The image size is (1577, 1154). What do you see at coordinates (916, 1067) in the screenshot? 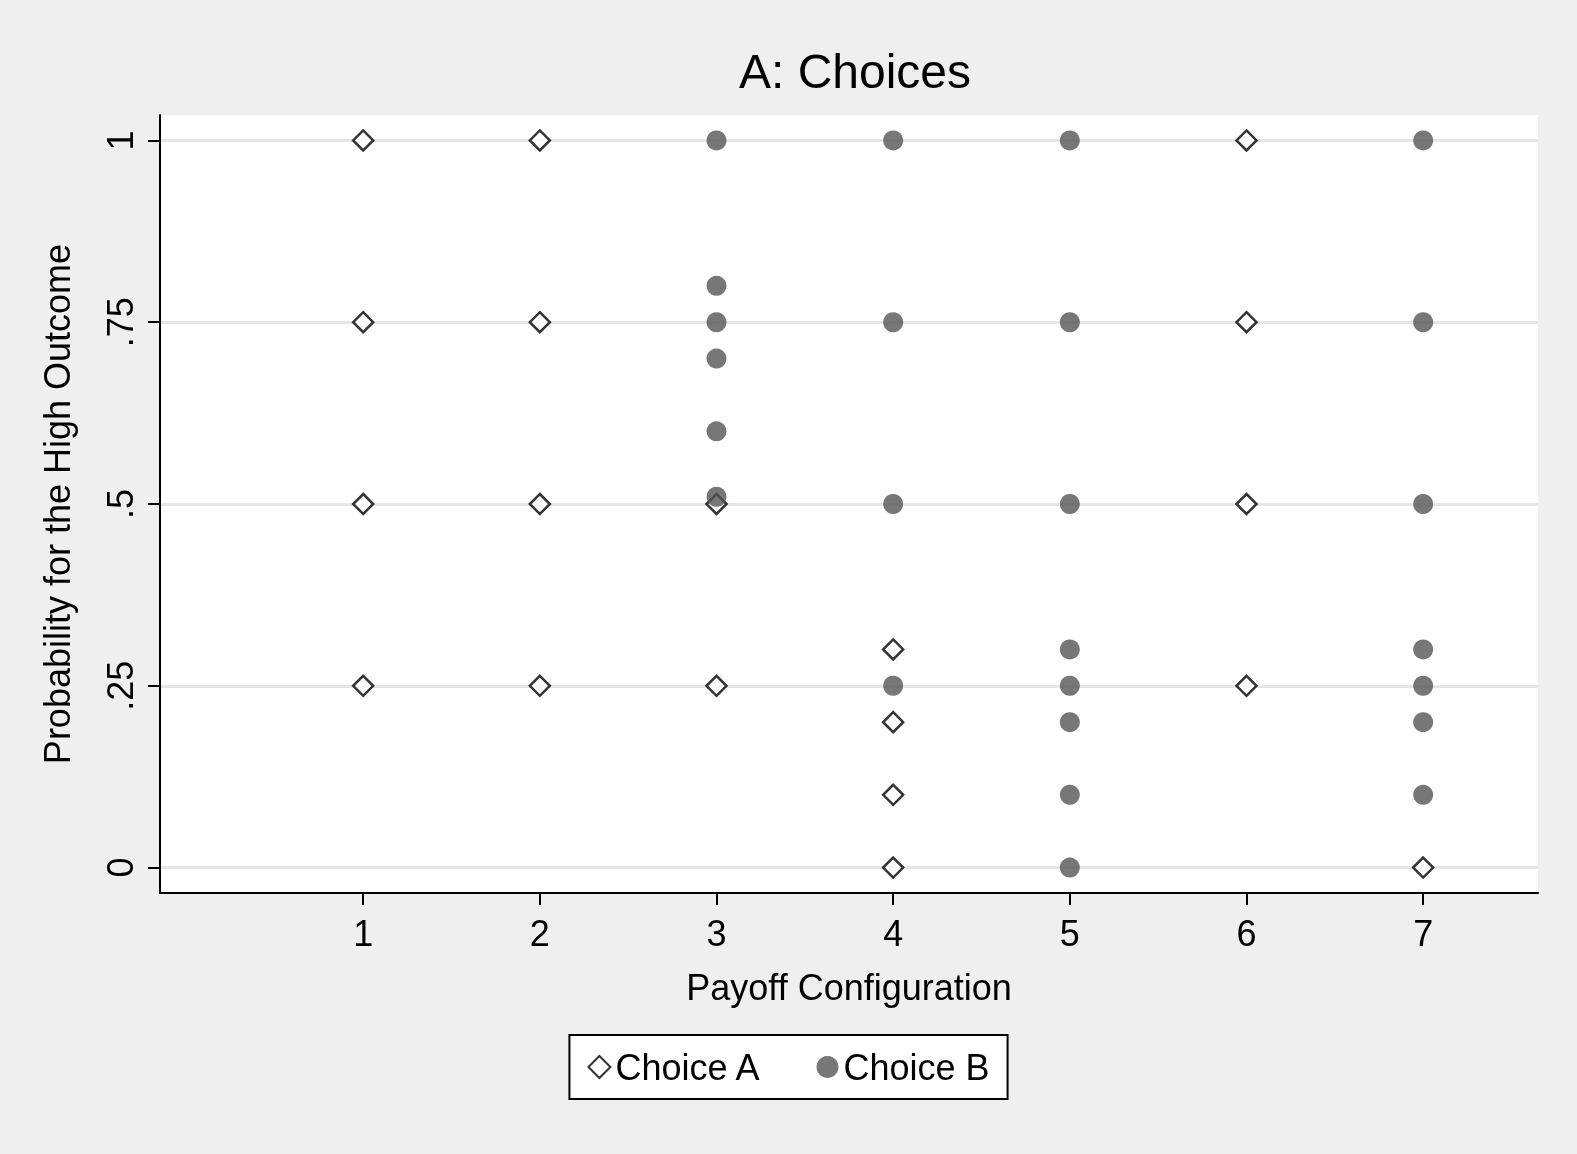
I see `legend-label: Choice B` at bounding box center [916, 1067].